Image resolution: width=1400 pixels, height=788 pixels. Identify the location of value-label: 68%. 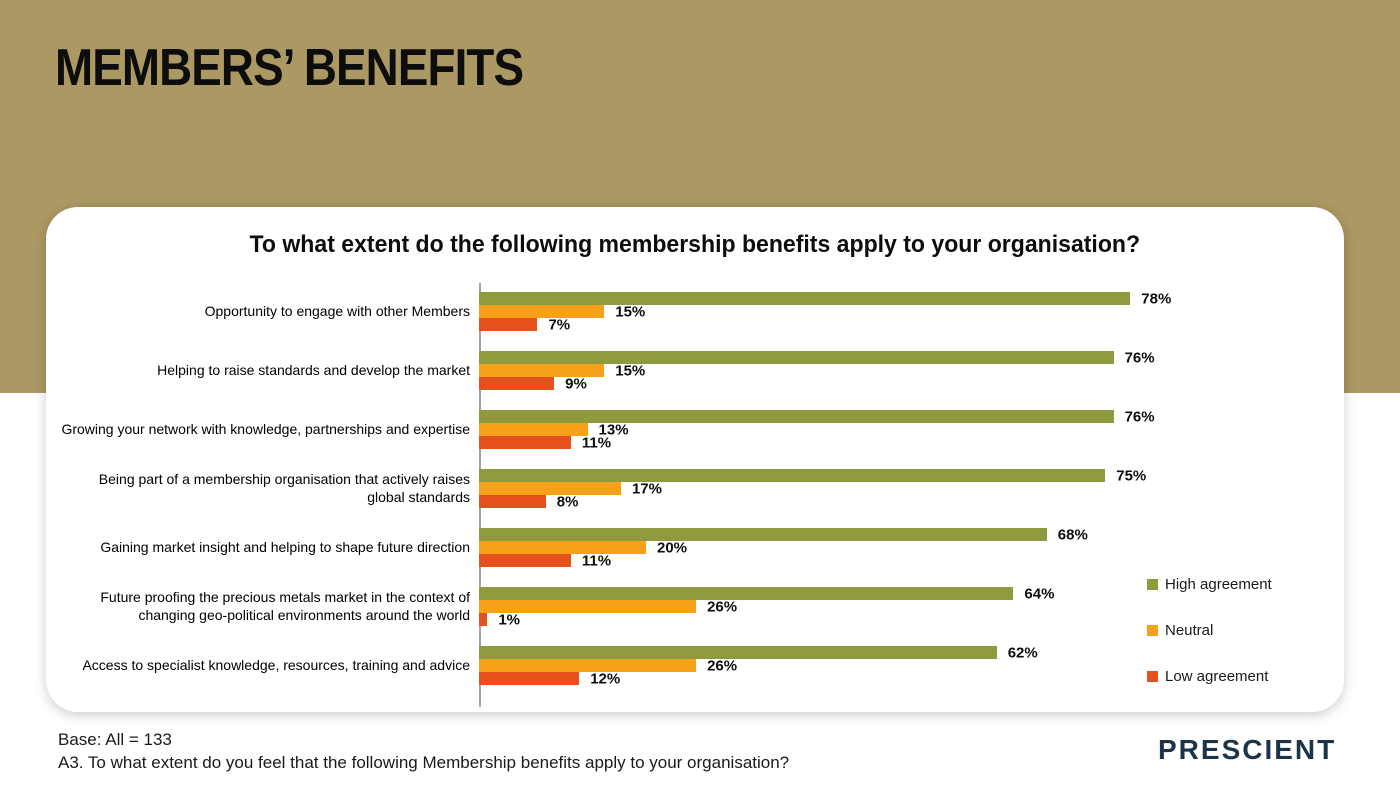
(1072, 534).